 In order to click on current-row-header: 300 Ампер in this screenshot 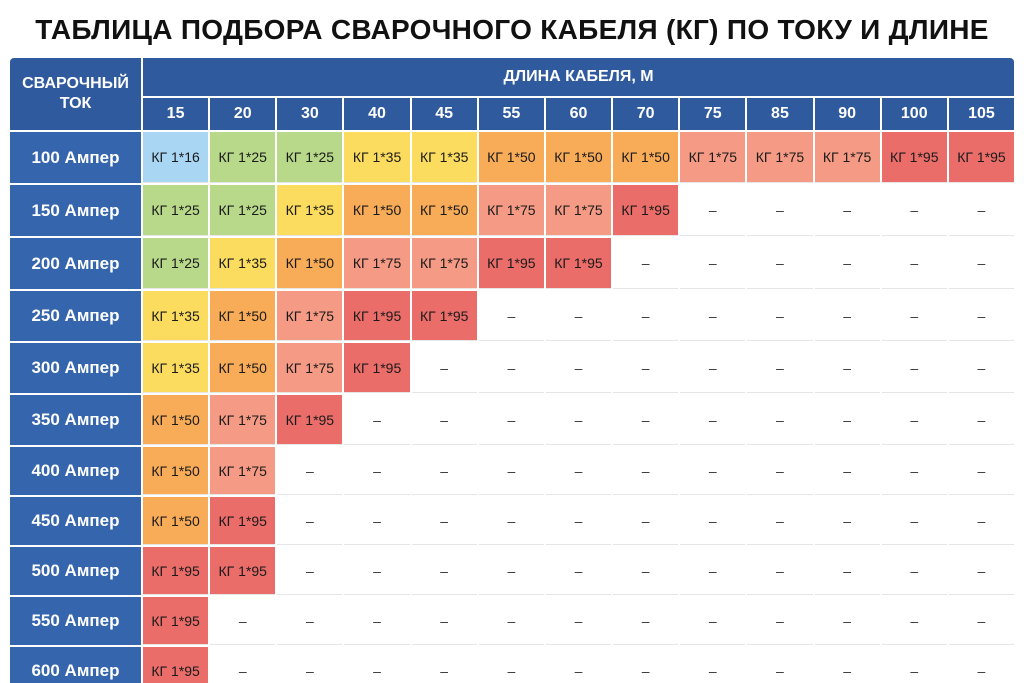, I will do `click(75, 368)`.